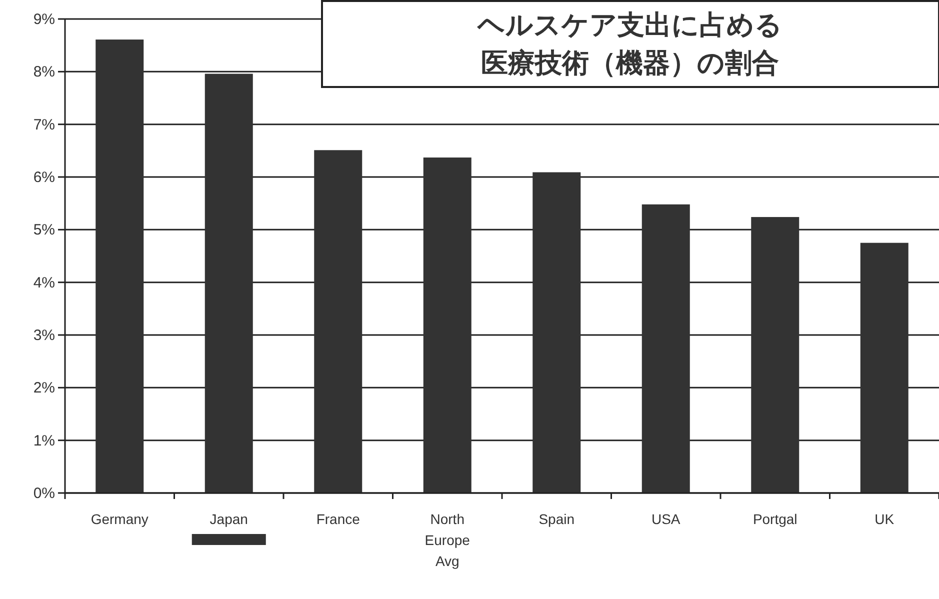  Describe the element at coordinates (44, 388) in the screenshot. I see `y-tick-label: 2%` at that location.